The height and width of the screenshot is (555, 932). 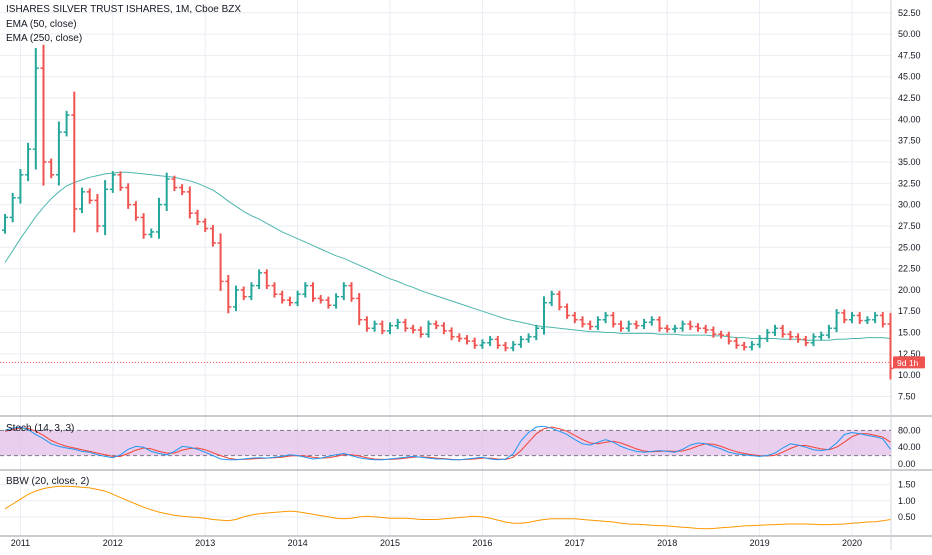 What do you see at coordinates (41, 24) in the screenshot?
I see `ema50-legend: EMA (50, close)` at bounding box center [41, 24].